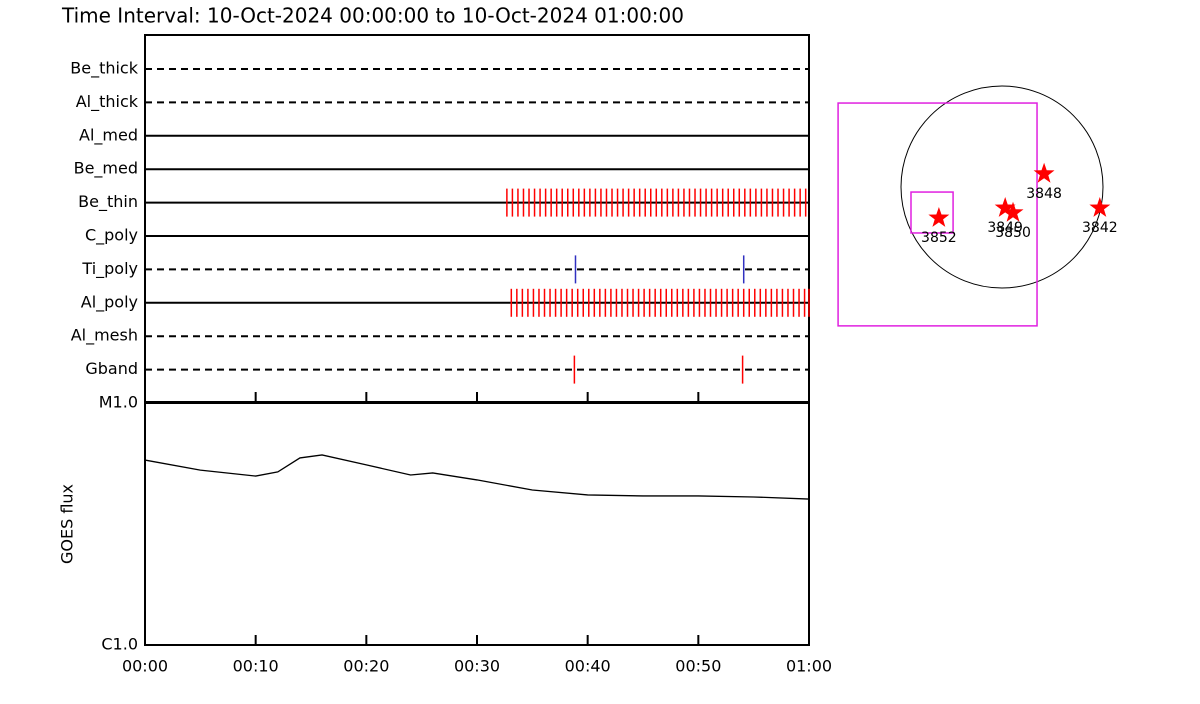  Describe the element at coordinates (109, 269) in the screenshot. I see `row-label: Ti_poly` at that location.